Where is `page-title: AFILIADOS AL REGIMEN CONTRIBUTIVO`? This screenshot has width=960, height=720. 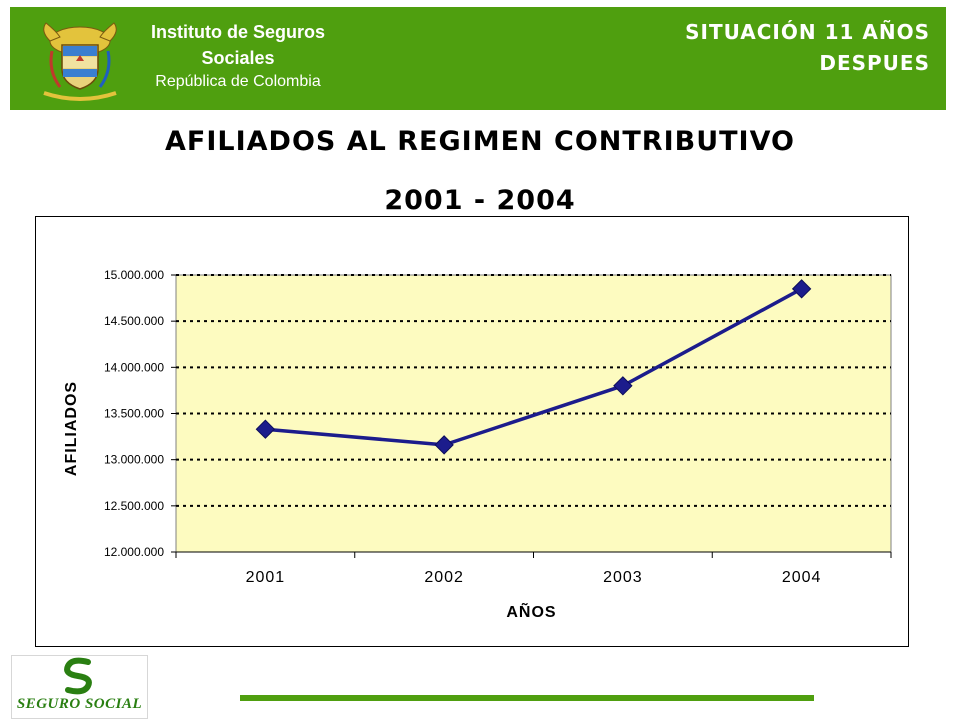 page-title: AFILIADOS AL REGIMEN CONTRIBUTIVO is located at coordinates (480, 141).